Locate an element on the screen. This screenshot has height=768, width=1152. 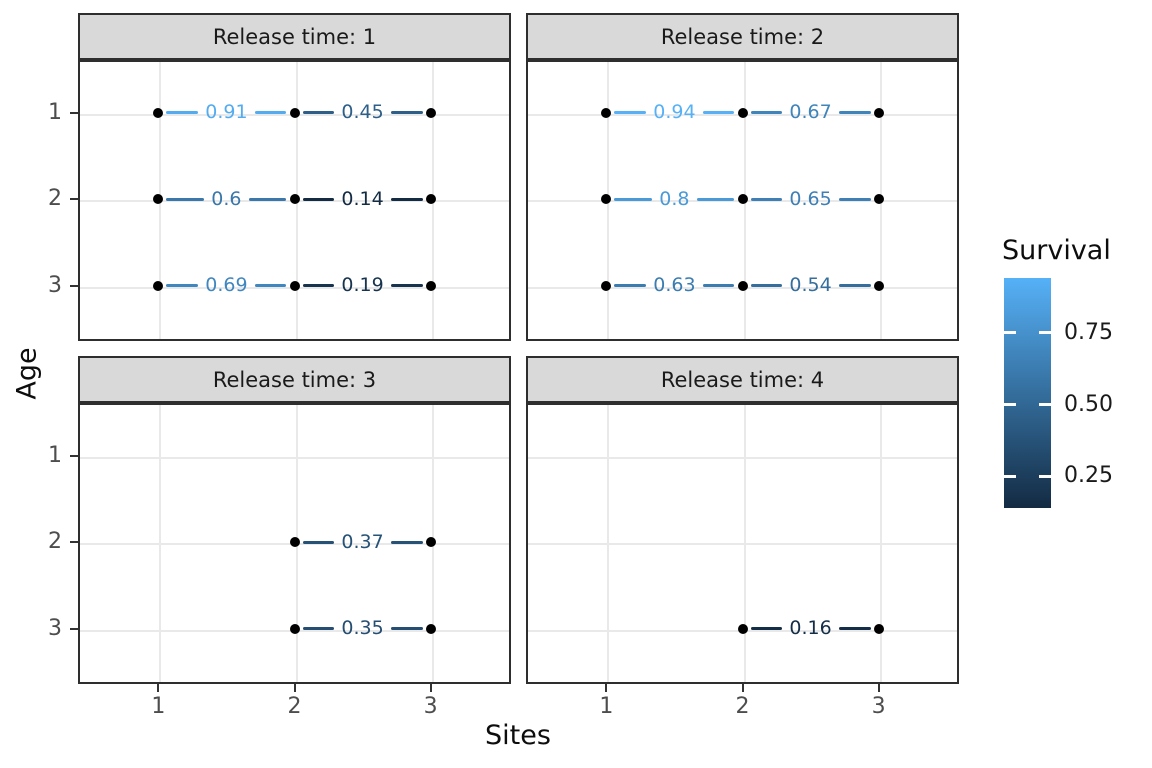
y-axis-tick-label: 2 is located at coordinates (55, 542).